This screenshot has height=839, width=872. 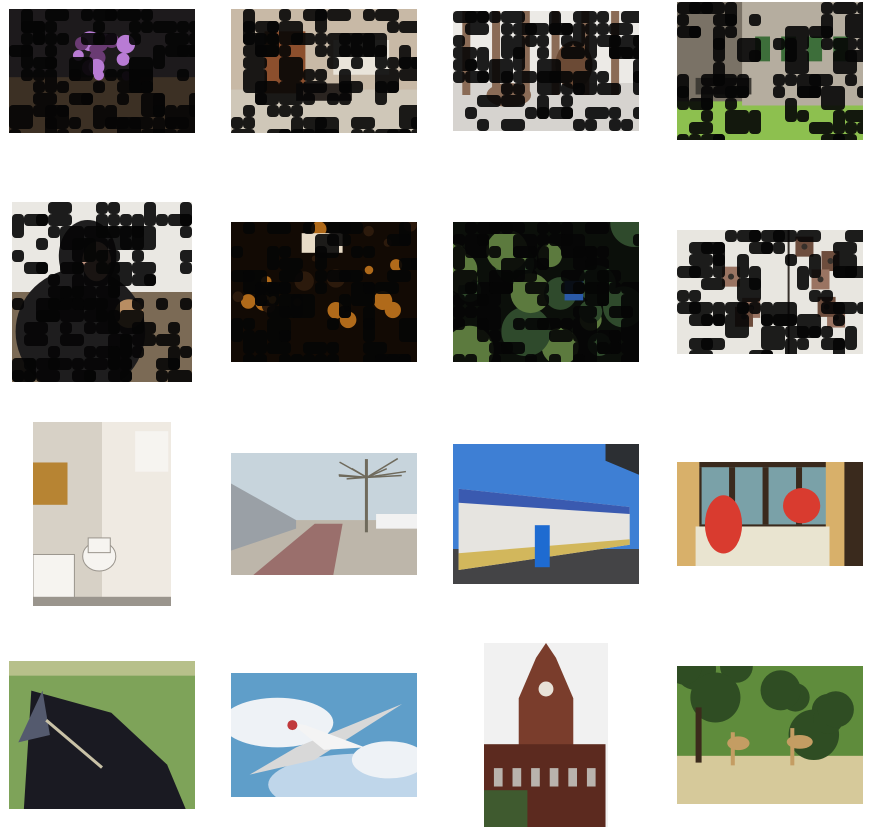 I want to click on photo-train-station-platform, so click(x=324, y=513).